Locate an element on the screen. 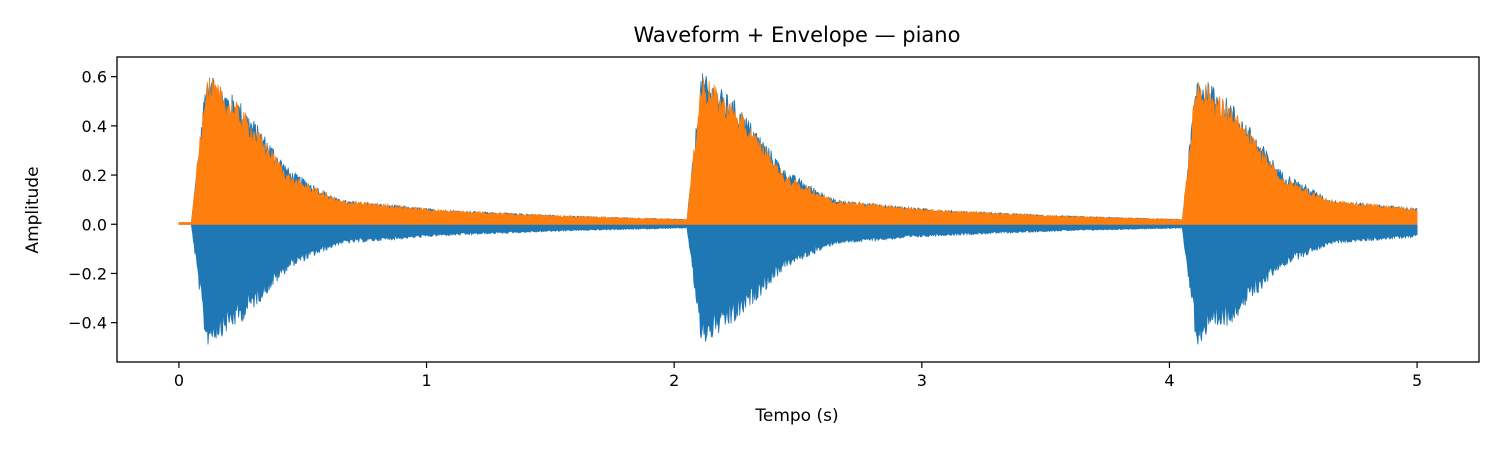 The height and width of the screenshot is (450, 1500). y-axis-label: Amplitude is located at coordinates (33, 209).